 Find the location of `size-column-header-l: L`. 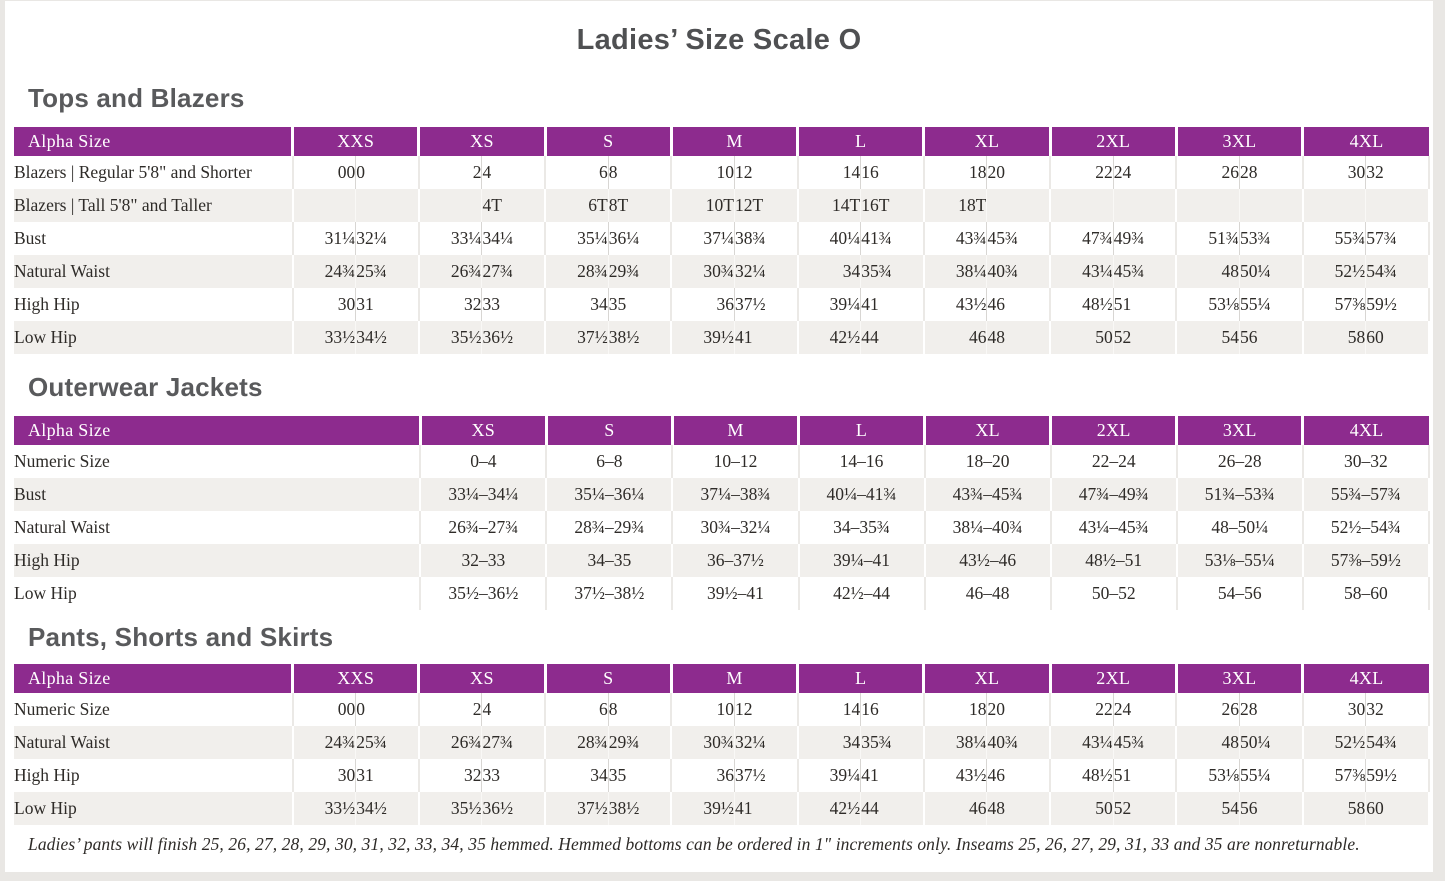

size-column-header-l: L is located at coordinates (860, 678).